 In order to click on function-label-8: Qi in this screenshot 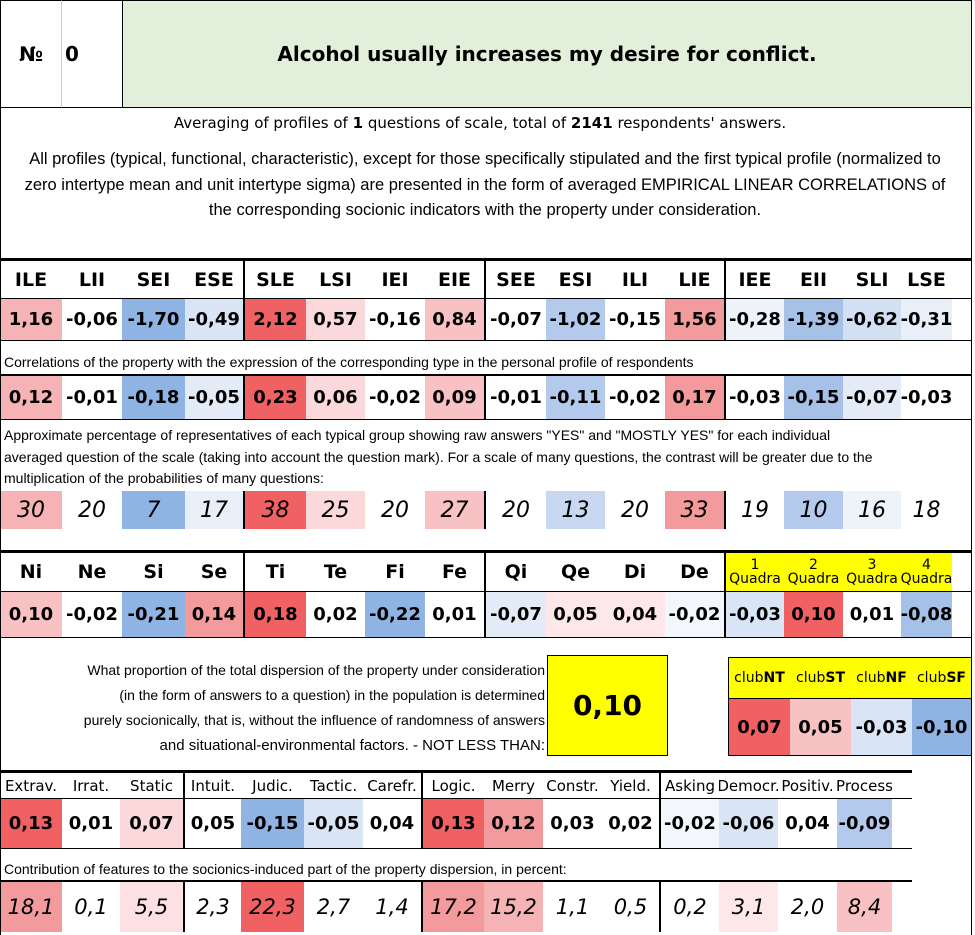, I will do `click(515, 572)`.